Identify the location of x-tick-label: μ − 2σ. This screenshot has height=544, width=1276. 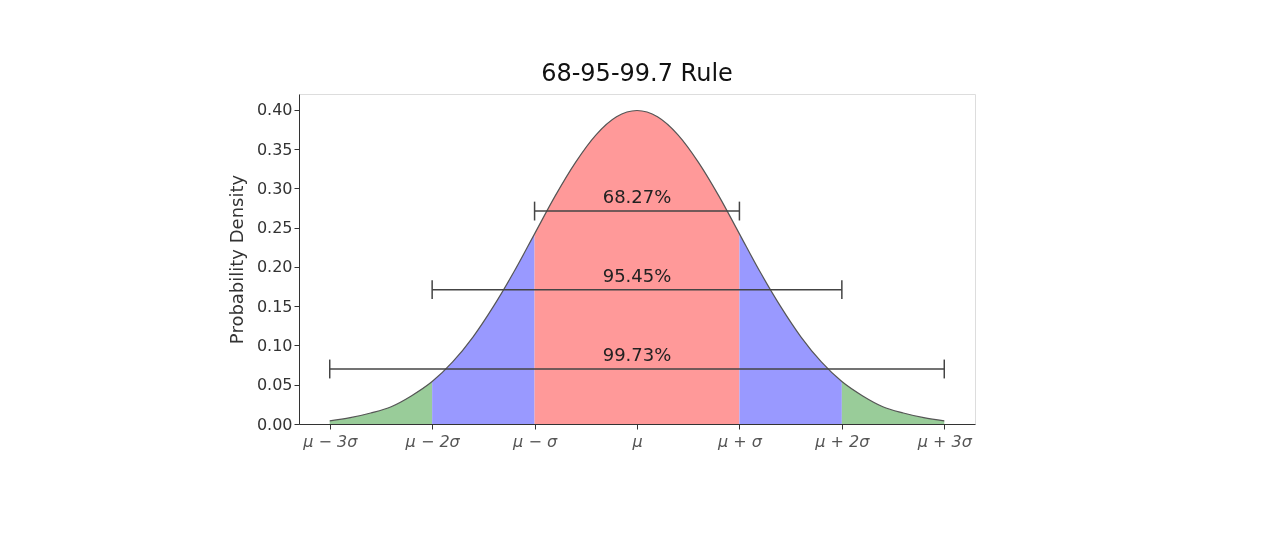
(432, 441).